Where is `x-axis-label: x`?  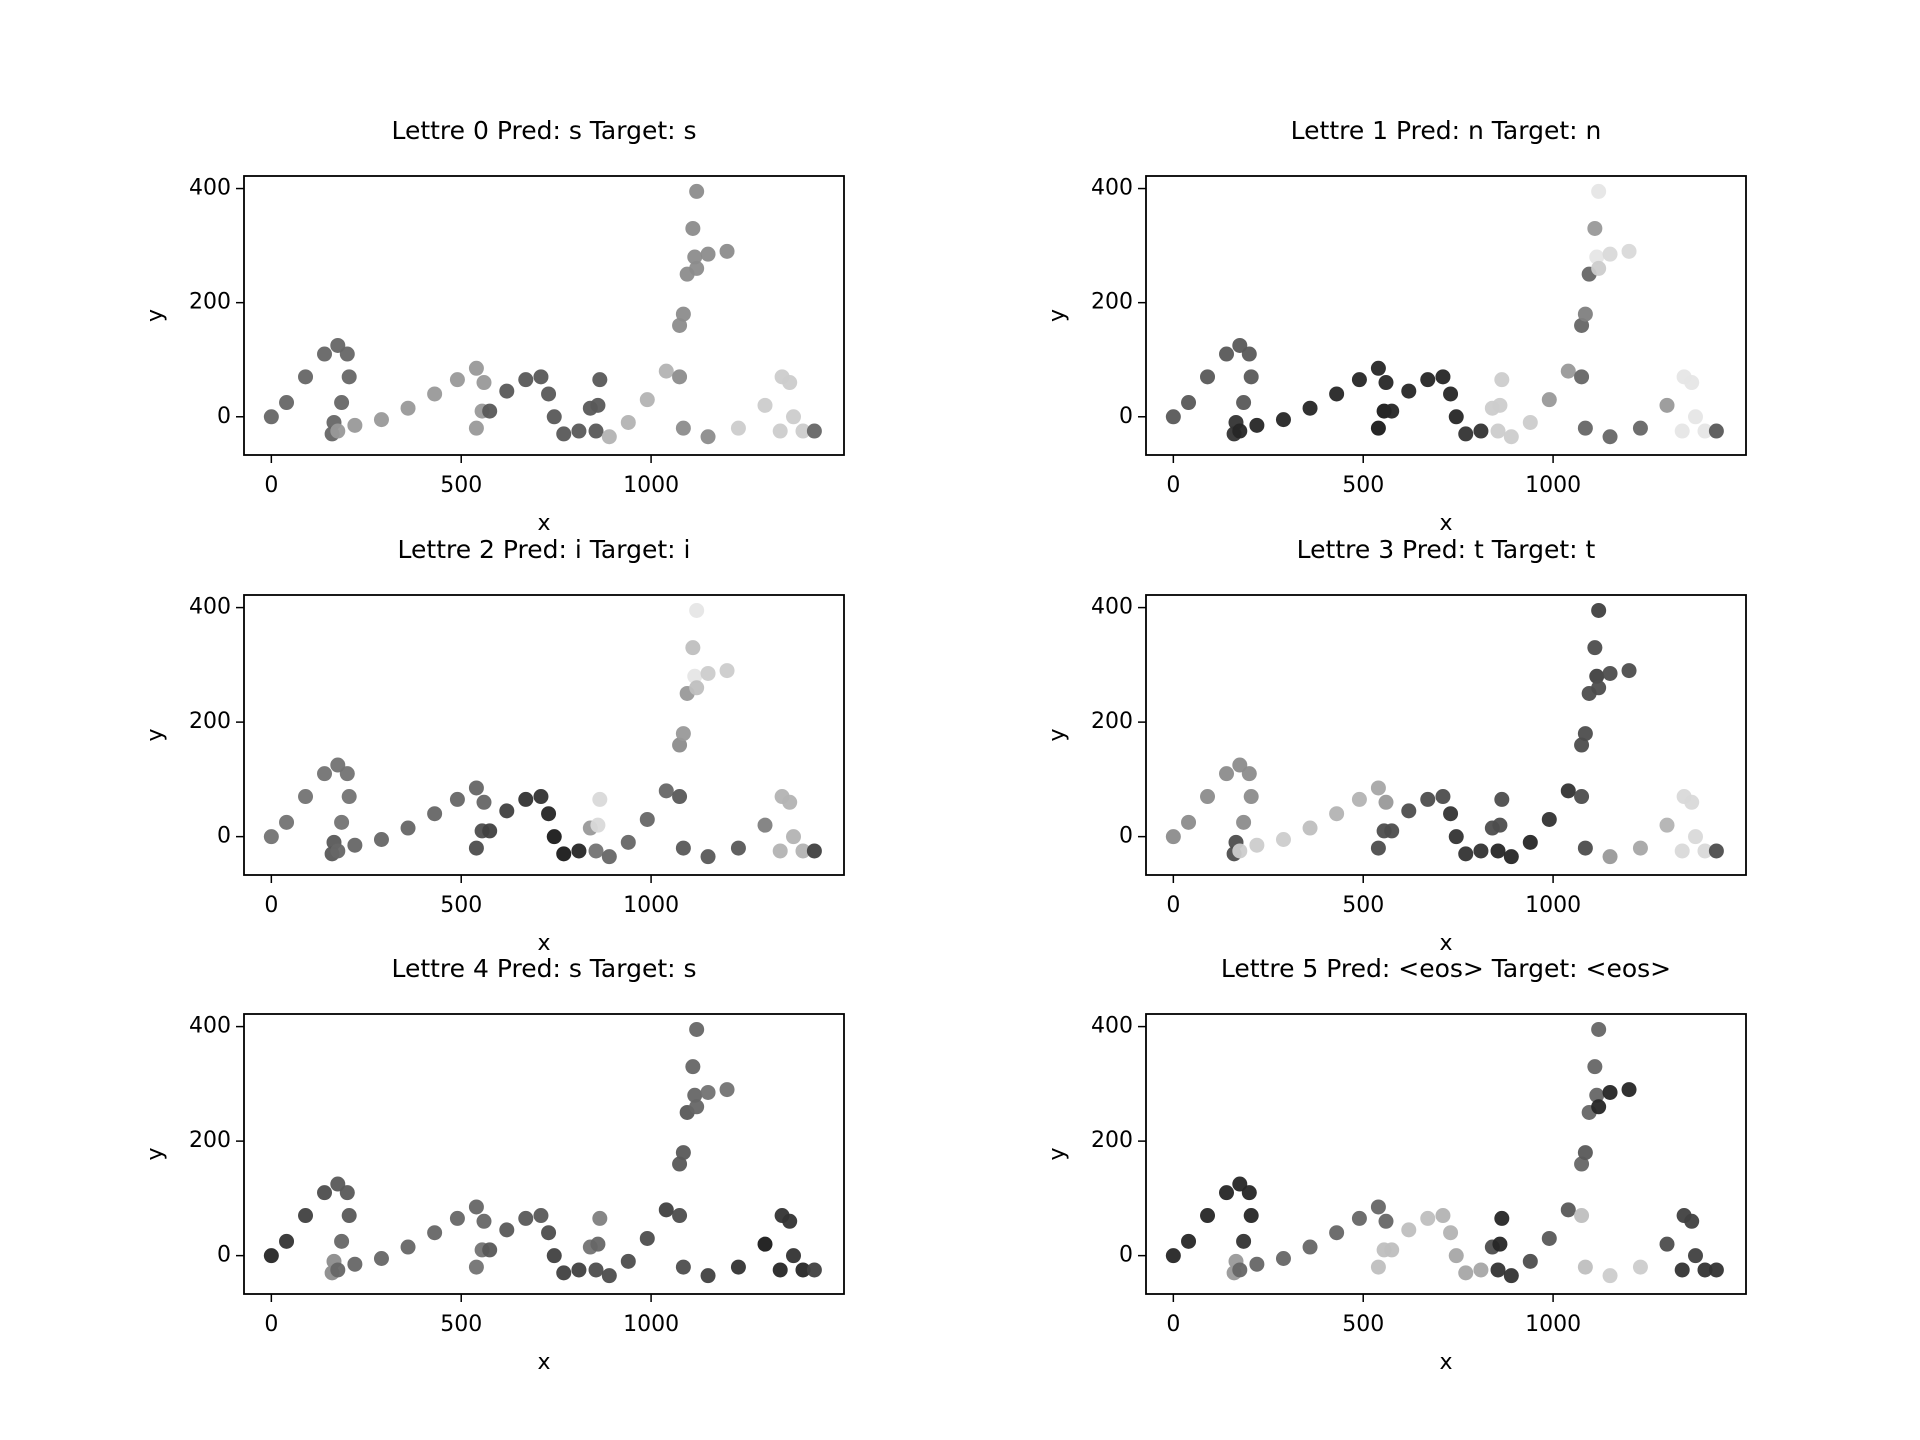 x-axis-label: x is located at coordinates (543, 1362).